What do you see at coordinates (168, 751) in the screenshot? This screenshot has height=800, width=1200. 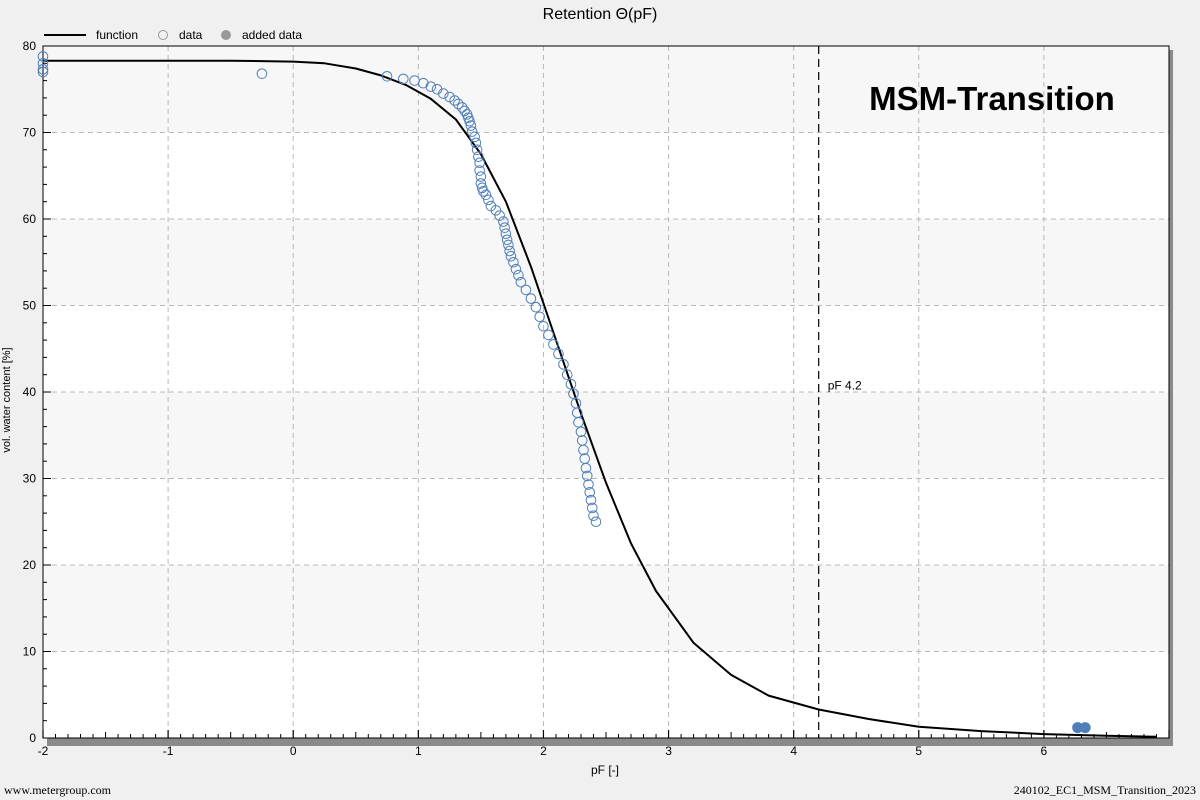 I see `x-tick-label: -1` at bounding box center [168, 751].